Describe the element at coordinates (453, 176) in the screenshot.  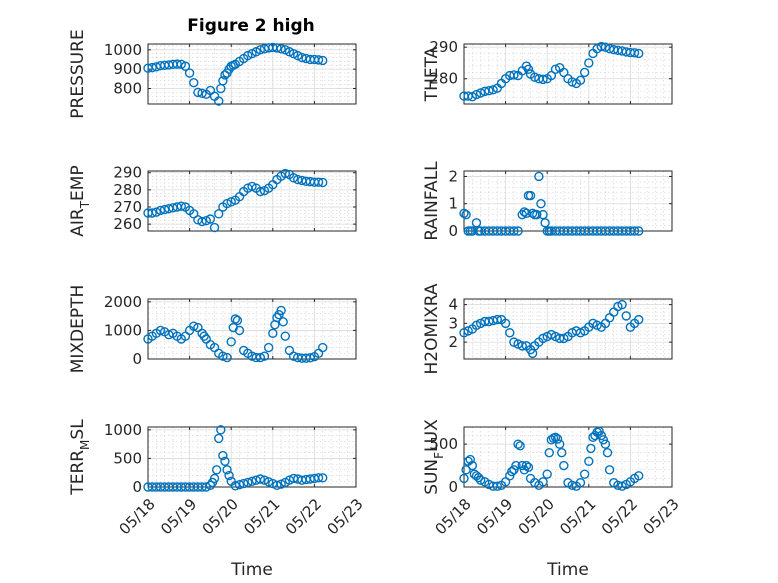
I see `y-tick-label: 2` at that location.